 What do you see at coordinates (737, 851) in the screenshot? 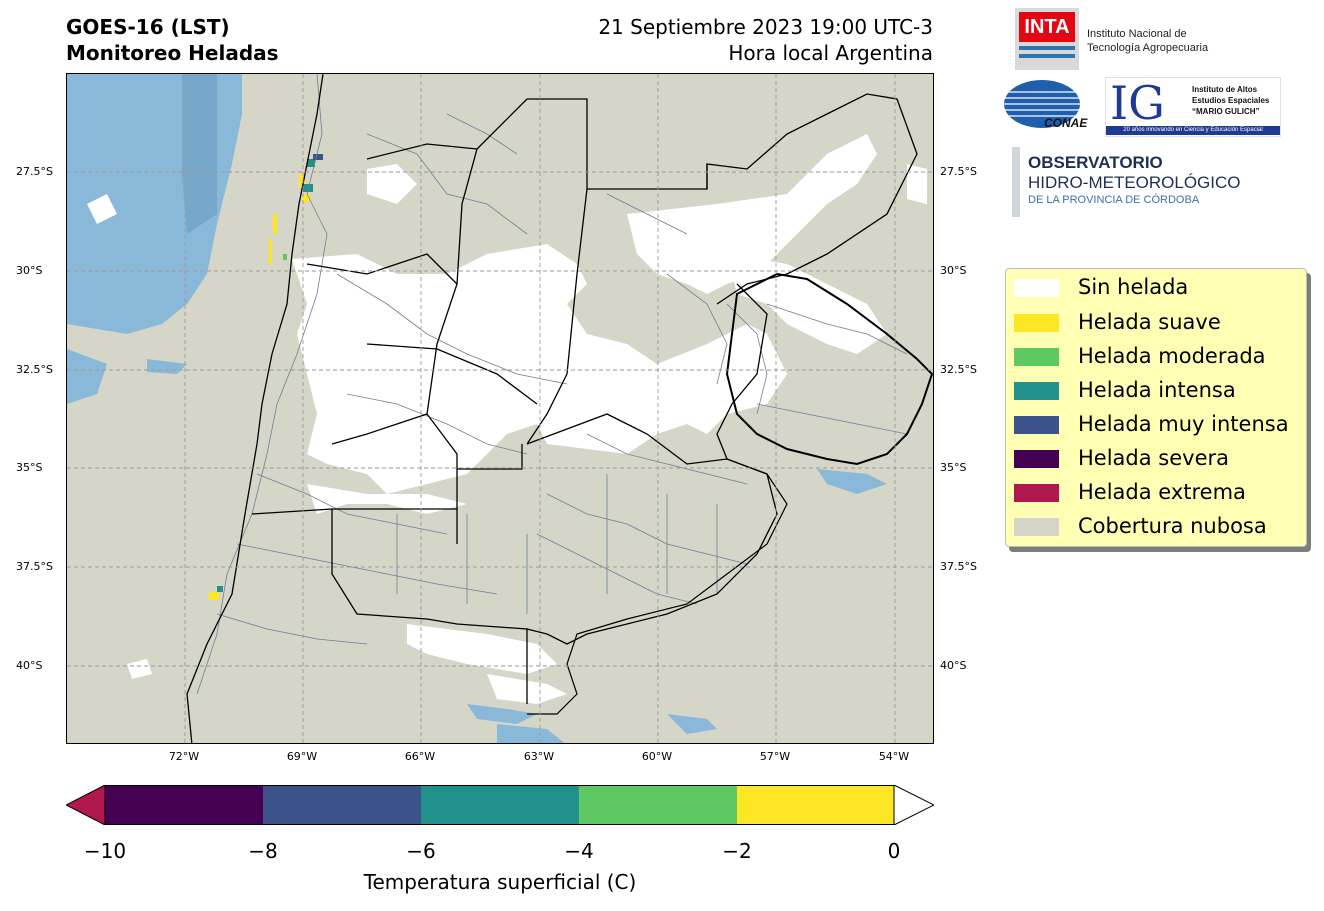
I see `colorbar-tick-label: −2` at bounding box center [737, 851].